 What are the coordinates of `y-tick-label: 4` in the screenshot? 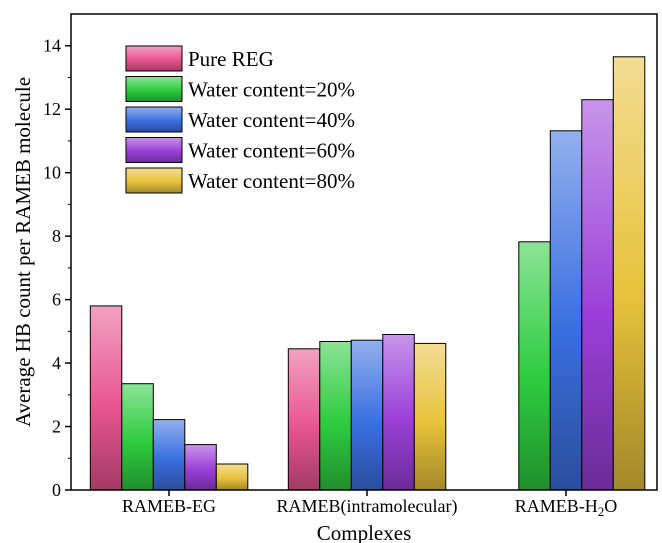 It's located at (56, 363).